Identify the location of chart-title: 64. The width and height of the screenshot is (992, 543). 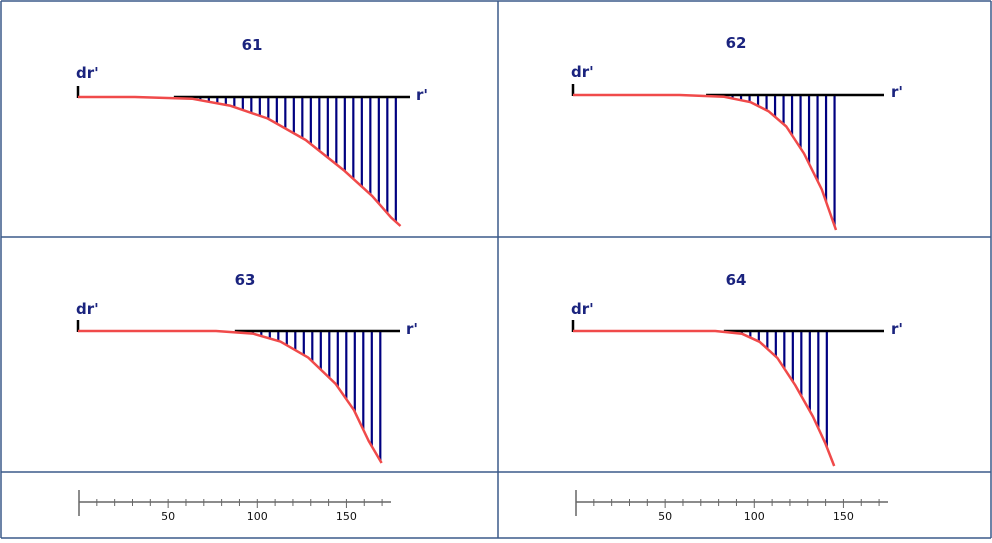
(736, 280).